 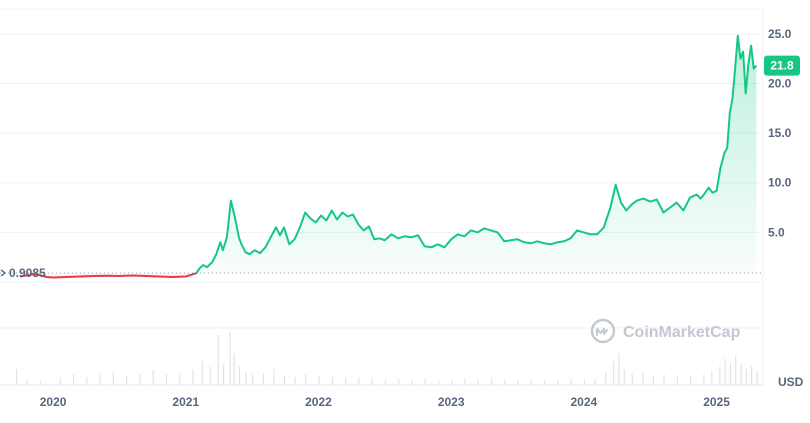 I want to click on y-tick-label: 25.0, so click(x=780, y=34).